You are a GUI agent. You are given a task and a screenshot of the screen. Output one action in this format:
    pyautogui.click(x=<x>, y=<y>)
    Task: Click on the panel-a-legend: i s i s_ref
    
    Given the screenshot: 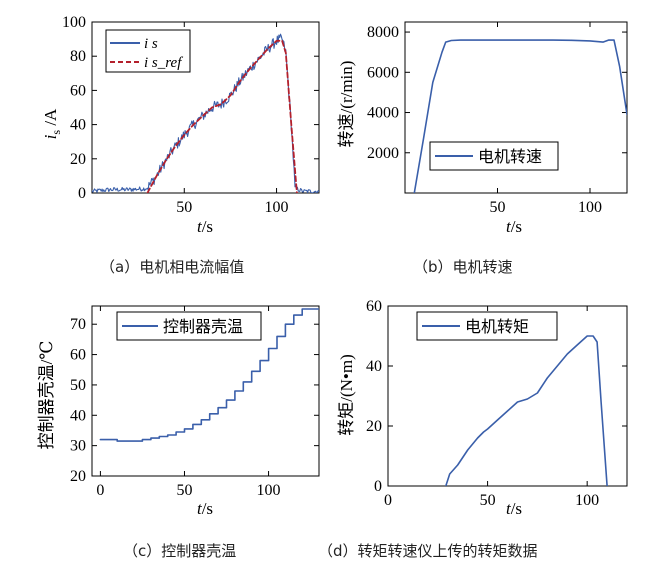 What is the action you would take?
    pyautogui.click(x=148, y=51)
    